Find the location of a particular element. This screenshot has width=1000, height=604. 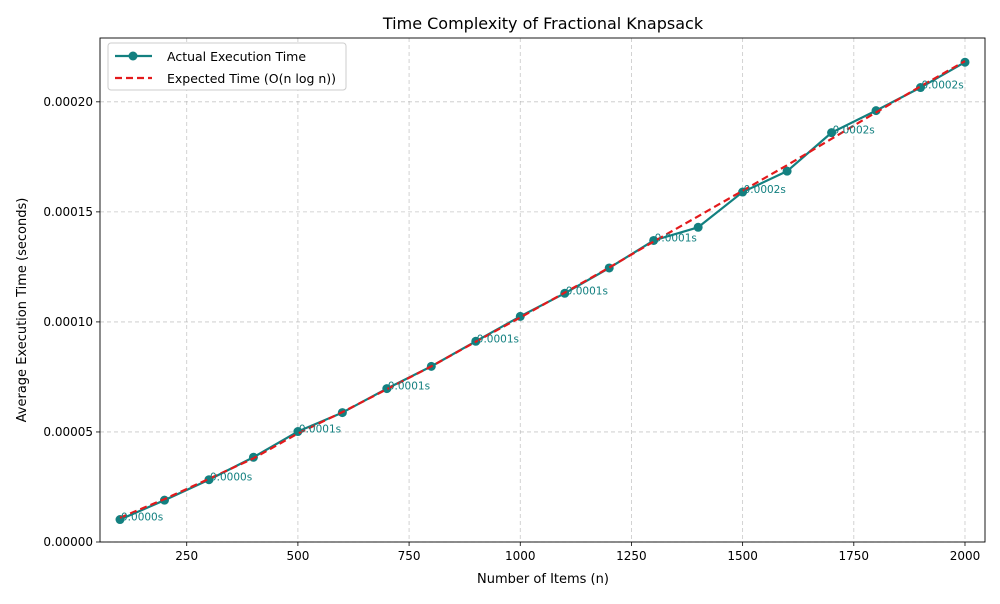

y-tick-label: 0.00000 is located at coordinates (68, 542).